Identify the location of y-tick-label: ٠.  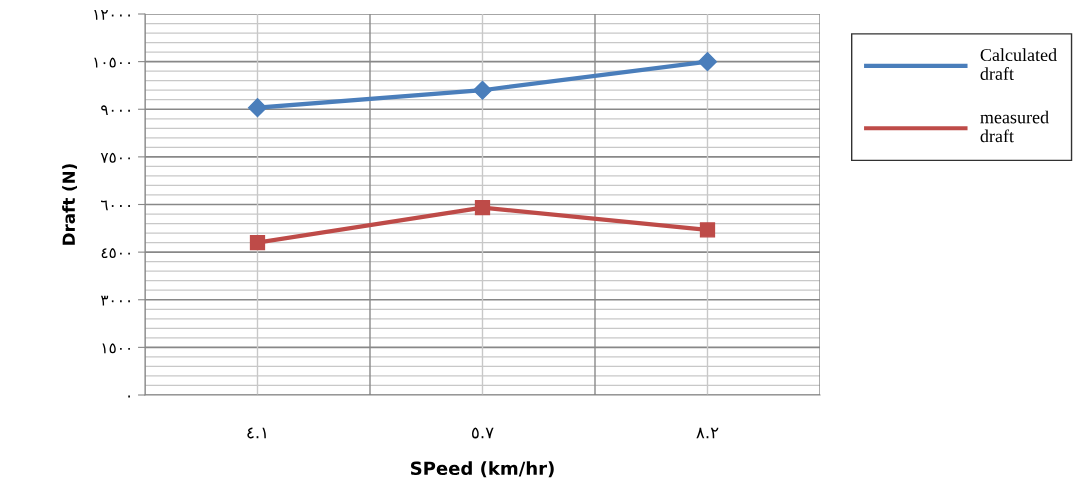
(129, 396).